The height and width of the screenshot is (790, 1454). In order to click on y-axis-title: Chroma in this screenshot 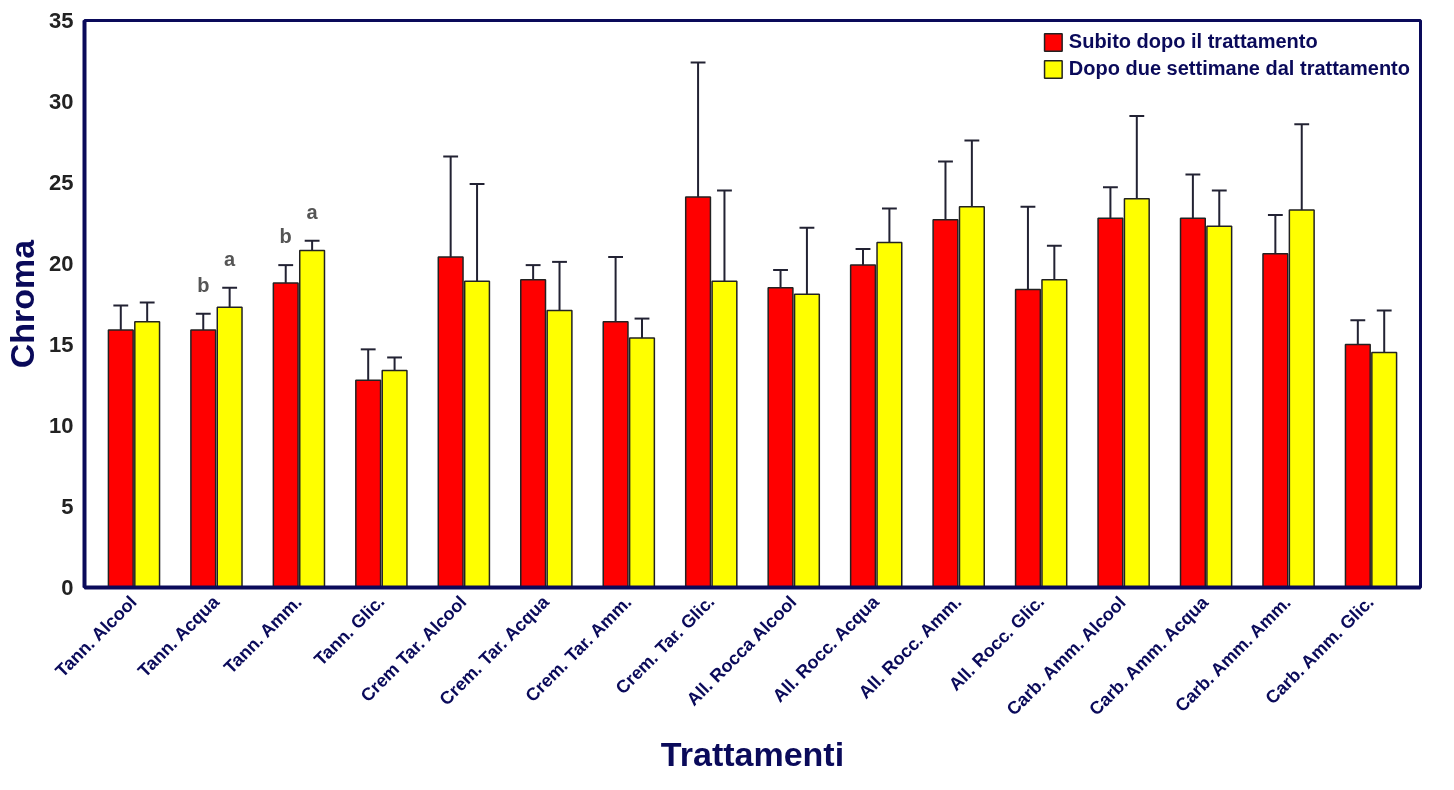, I will do `click(22, 303)`.